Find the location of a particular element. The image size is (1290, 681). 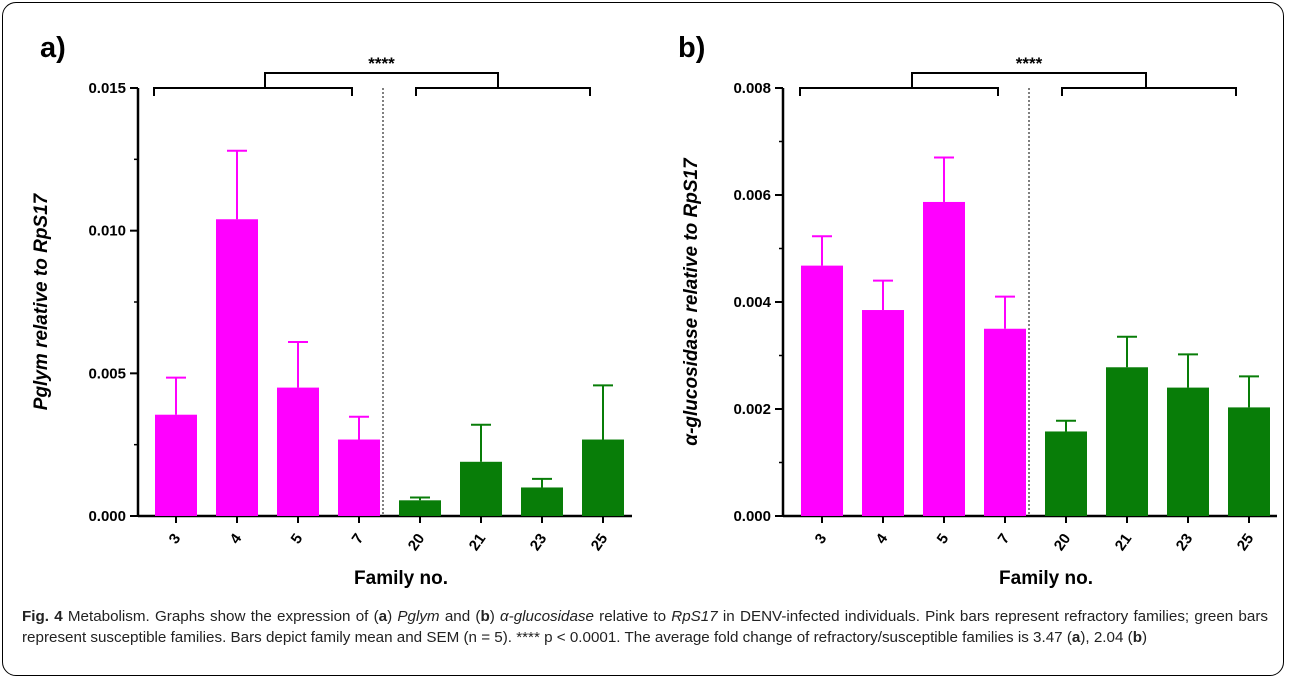

caption-gene-b: α-glucosidase is located at coordinates (547, 616).